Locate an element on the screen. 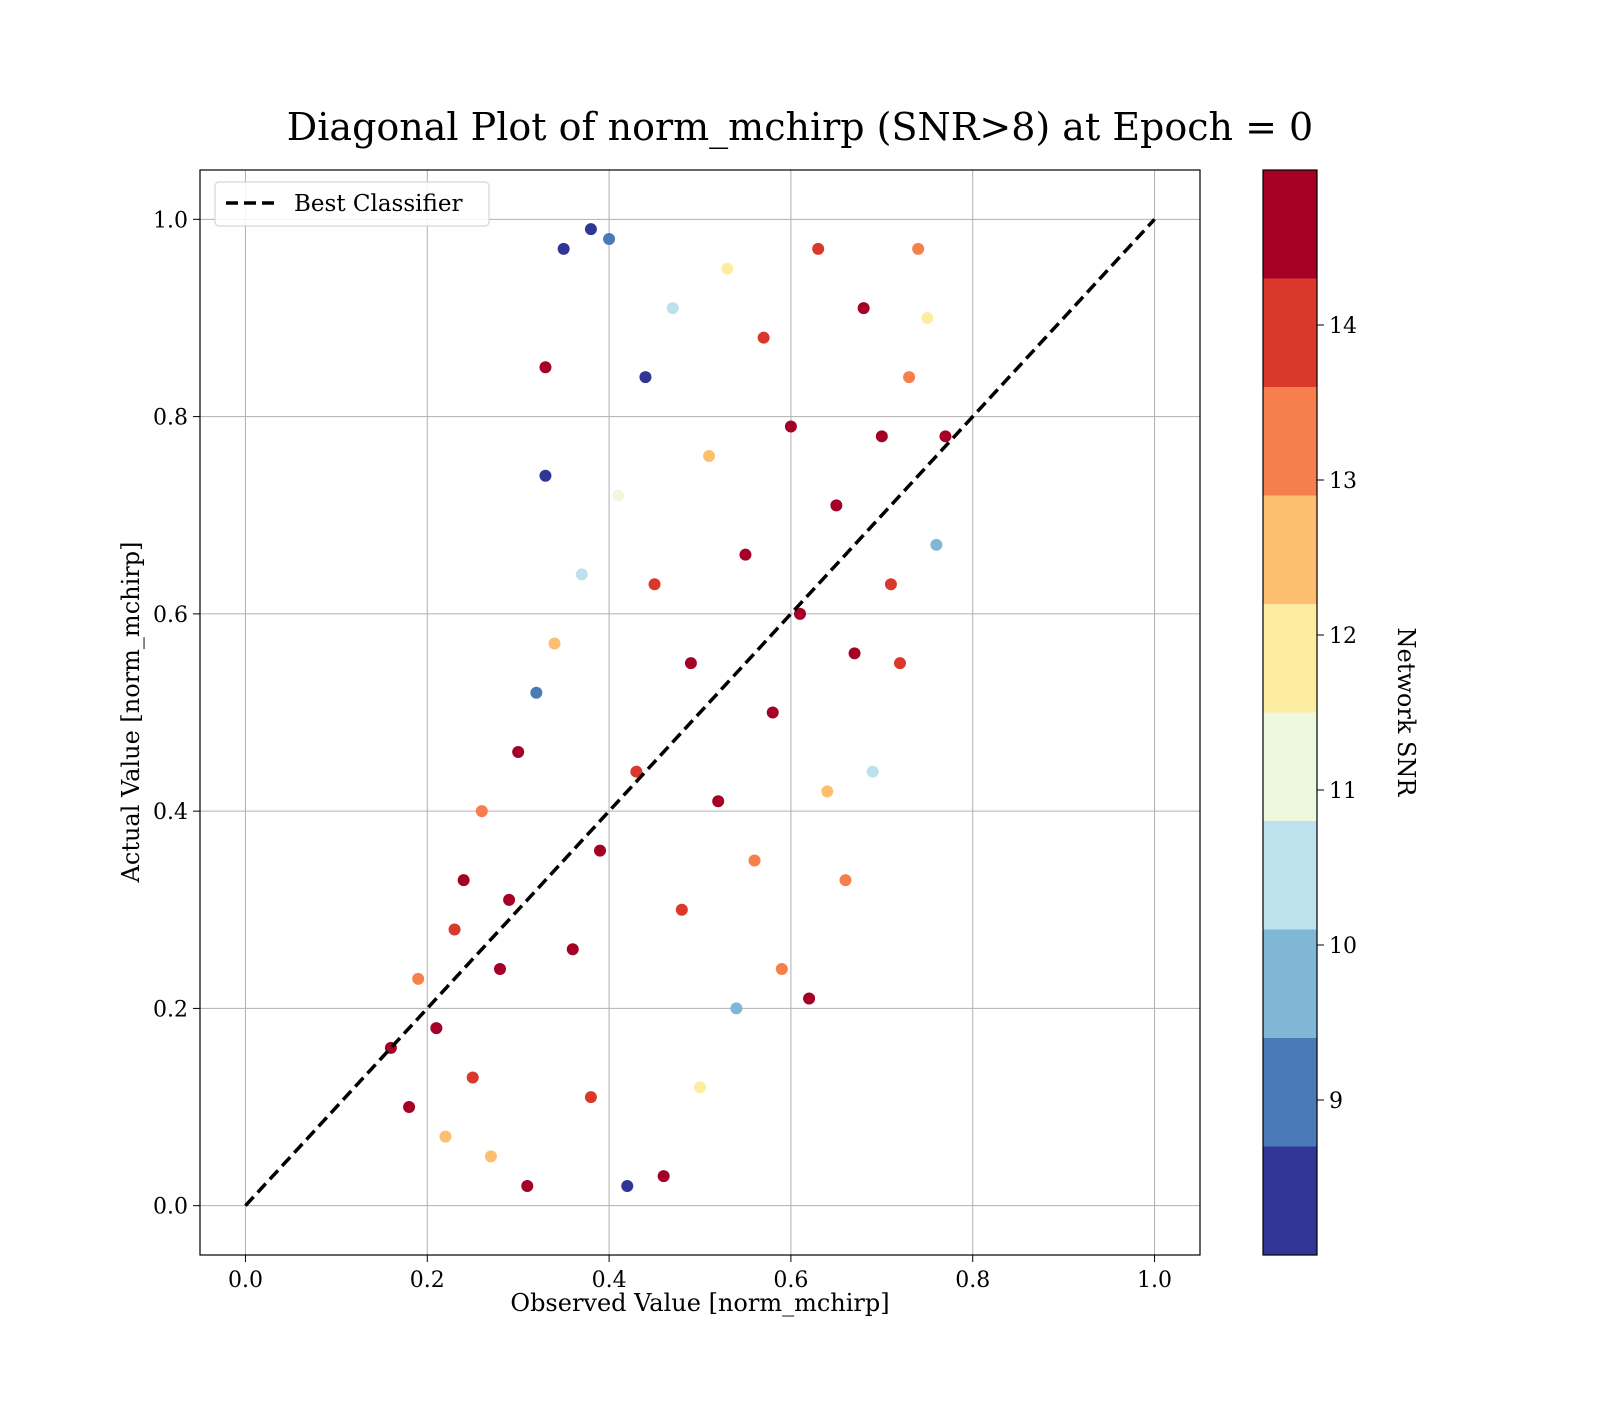 This screenshot has height=1404, width=1600. y-tick-label: 1.0 is located at coordinates (170, 220).